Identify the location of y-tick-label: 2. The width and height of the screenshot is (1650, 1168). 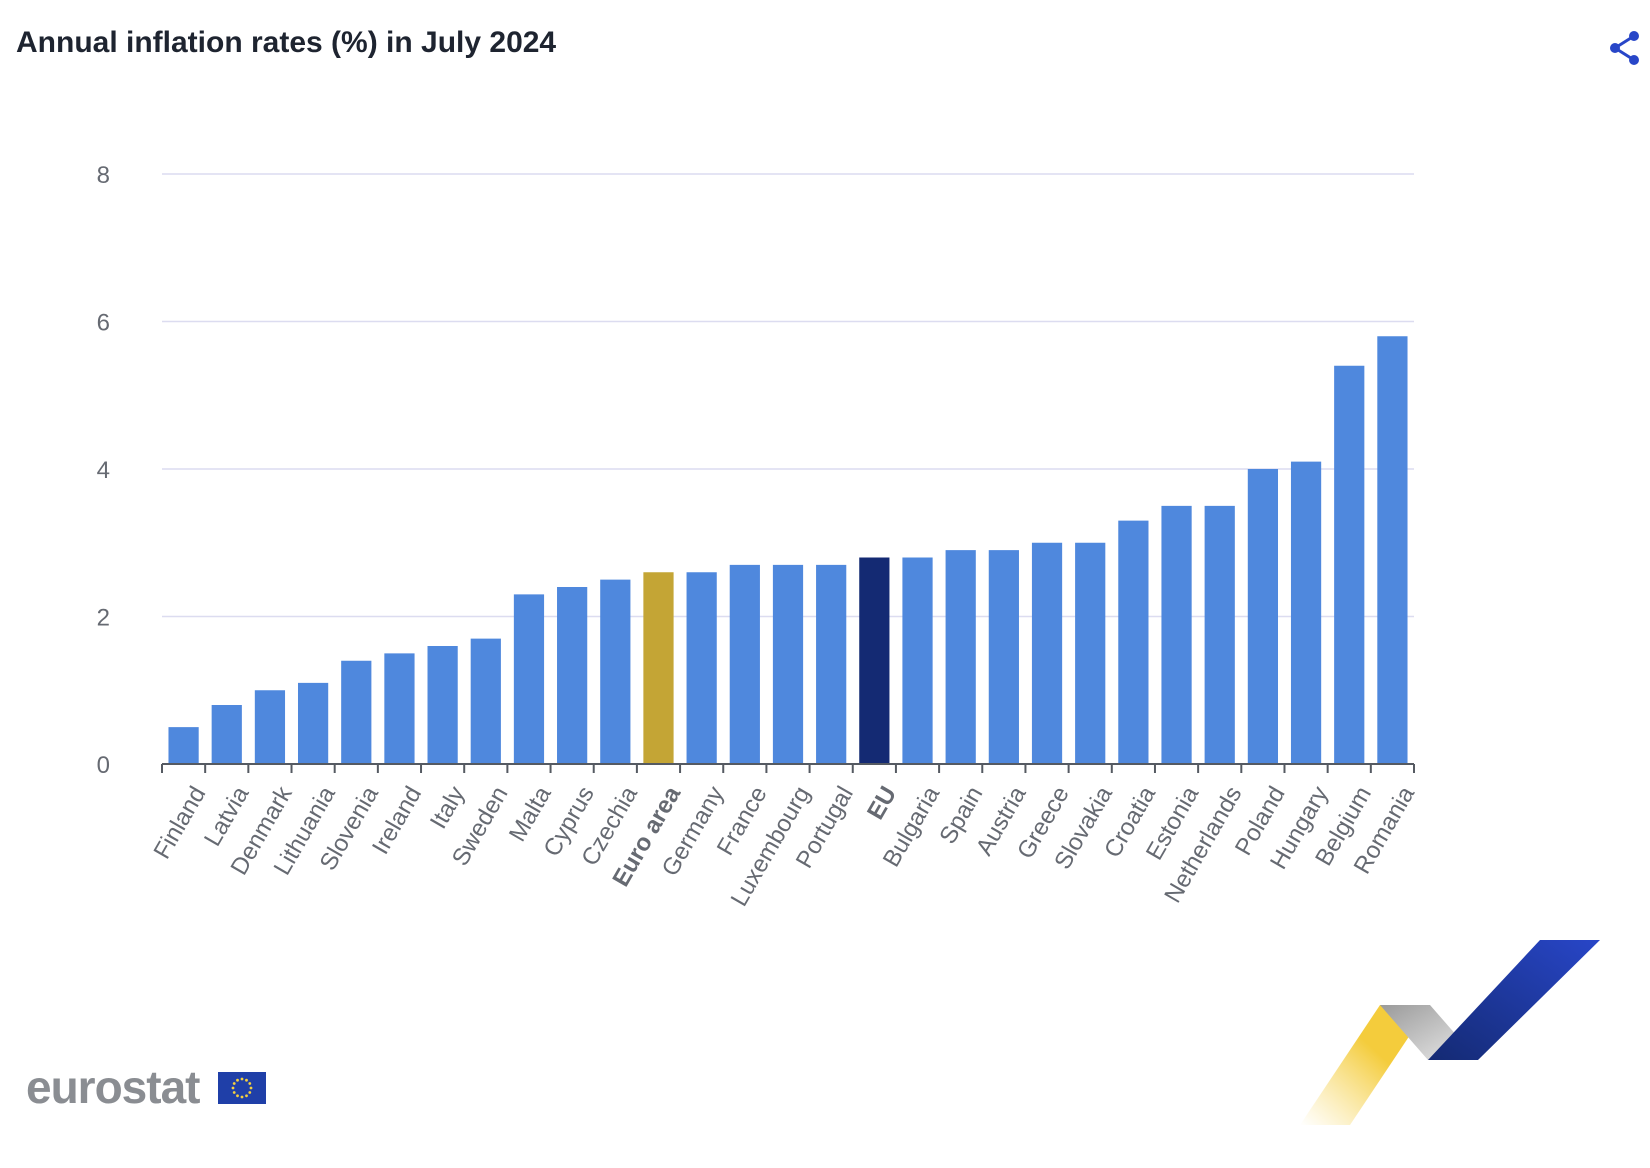
(103, 618).